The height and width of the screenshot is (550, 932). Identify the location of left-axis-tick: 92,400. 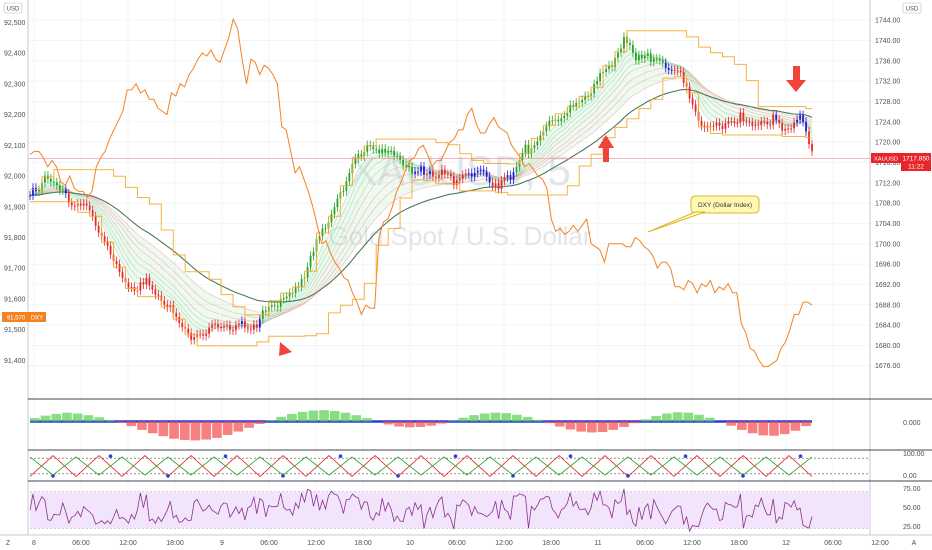
(15, 54).